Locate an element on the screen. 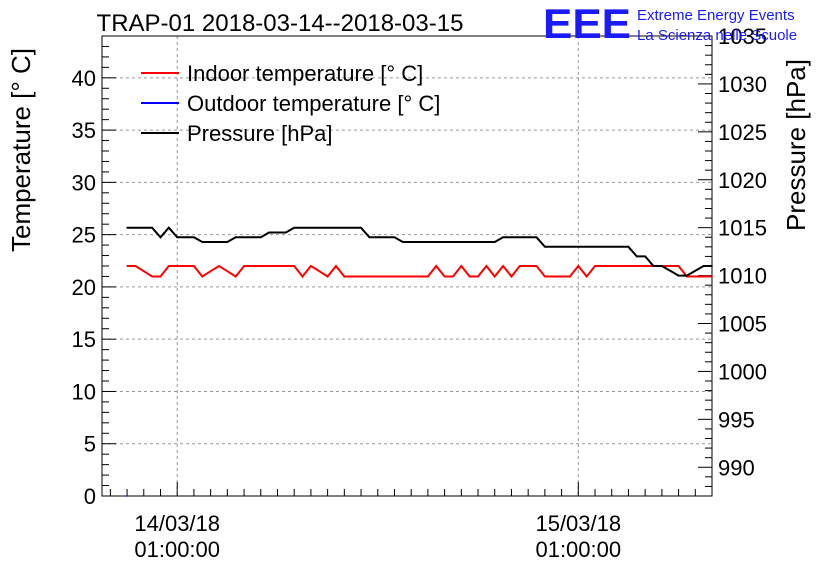 The height and width of the screenshot is (572, 836). tick-label-left: 40 is located at coordinates (84, 78).